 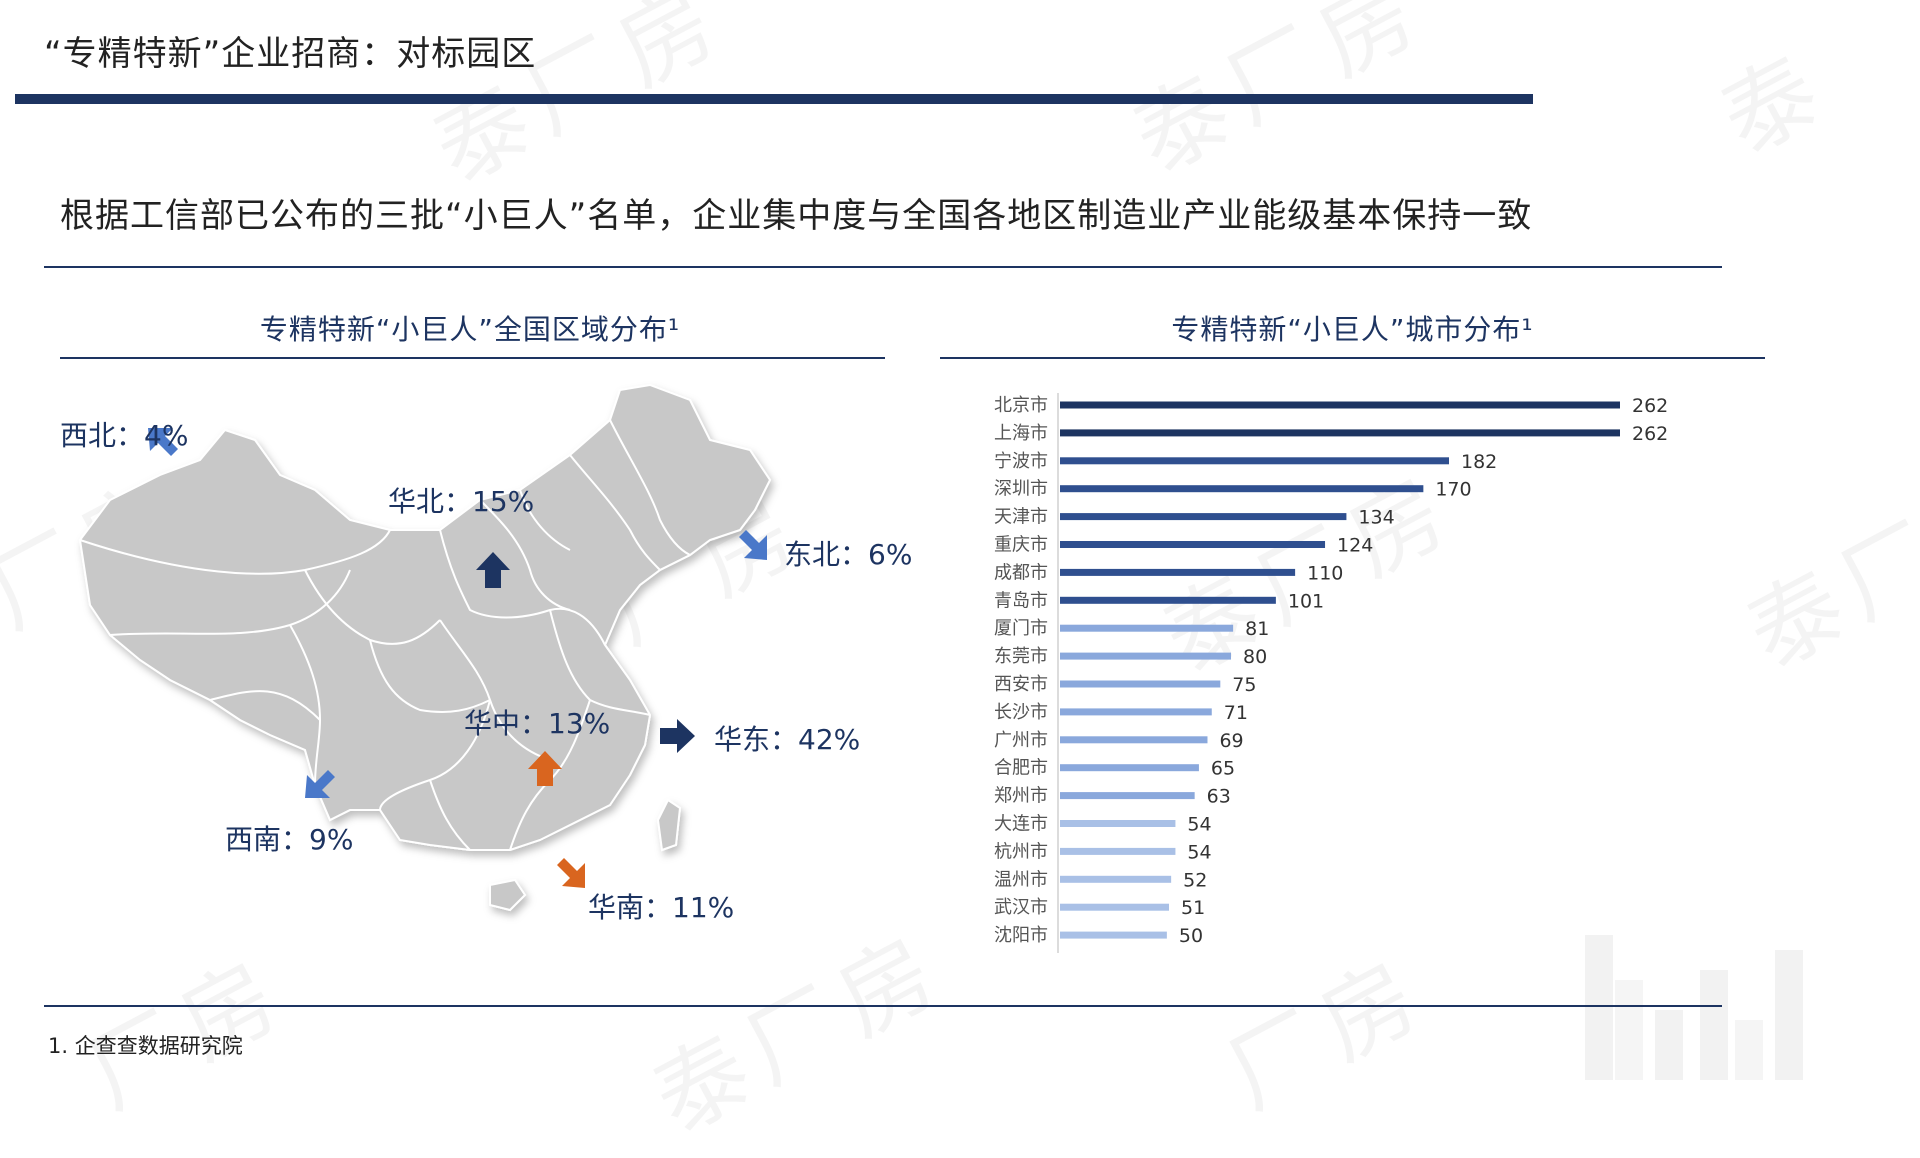 I want to click on region-label-east: 华东：42%, so click(x=787, y=739).